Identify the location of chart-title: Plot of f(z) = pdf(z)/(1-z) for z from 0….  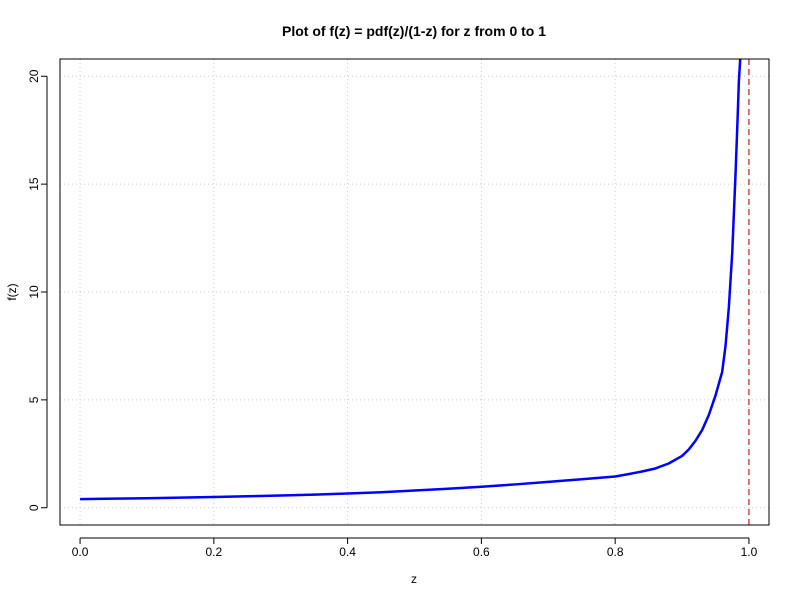
(414, 31).